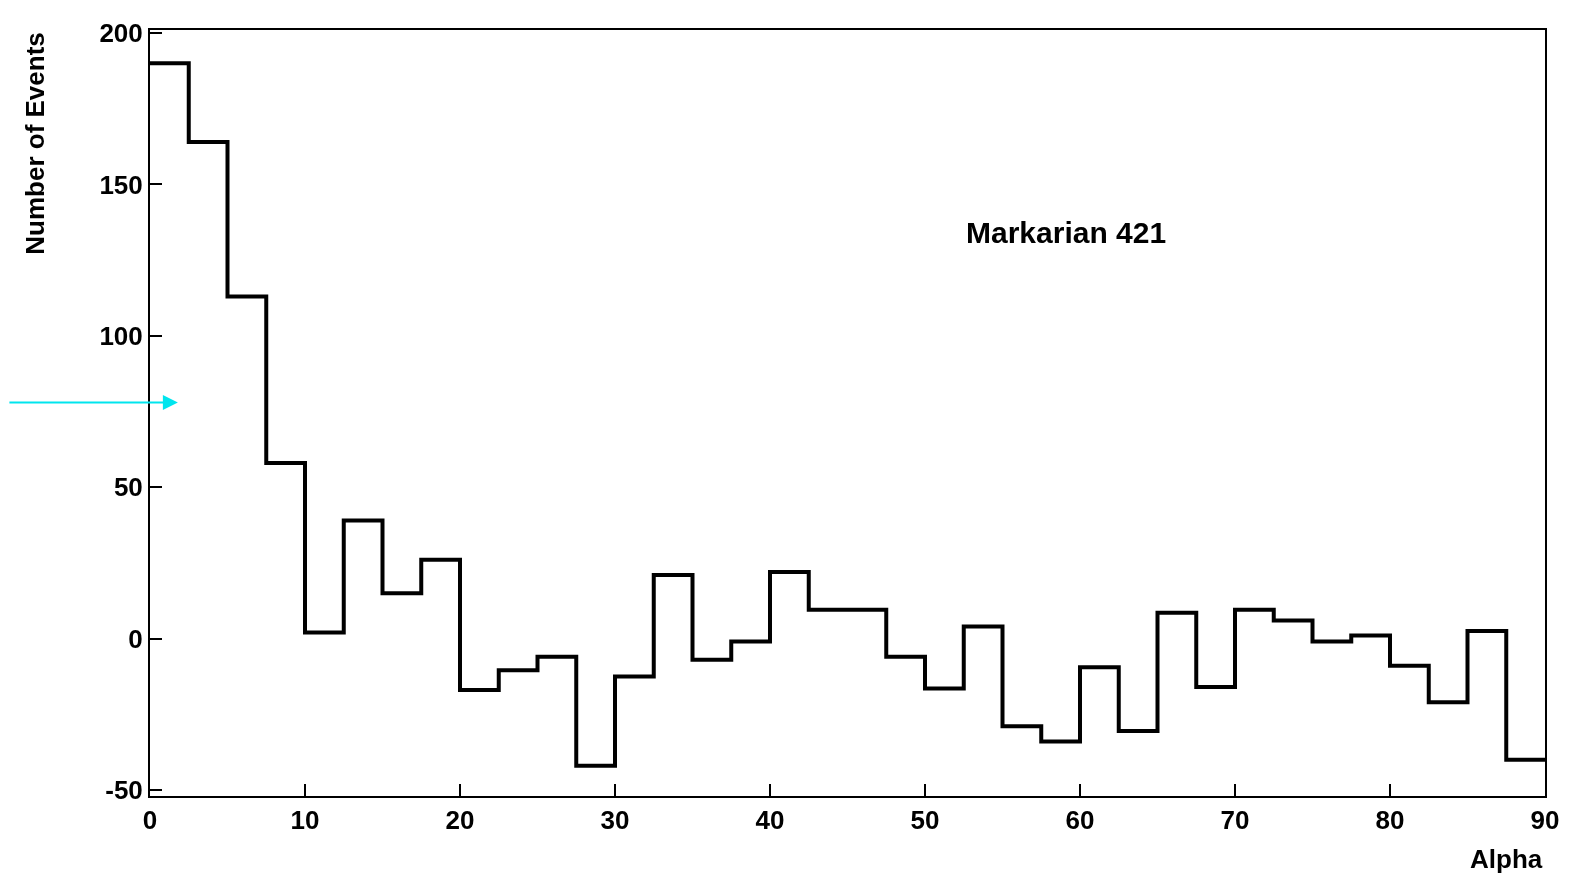 This screenshot has height=891, width=1585. I want to click on annotation: Markarian 421, so click(1066, 232).